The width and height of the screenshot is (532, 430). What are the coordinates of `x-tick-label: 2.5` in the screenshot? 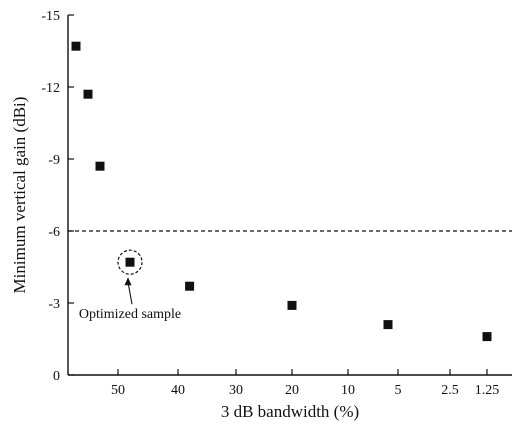 It's located at (450, 390).